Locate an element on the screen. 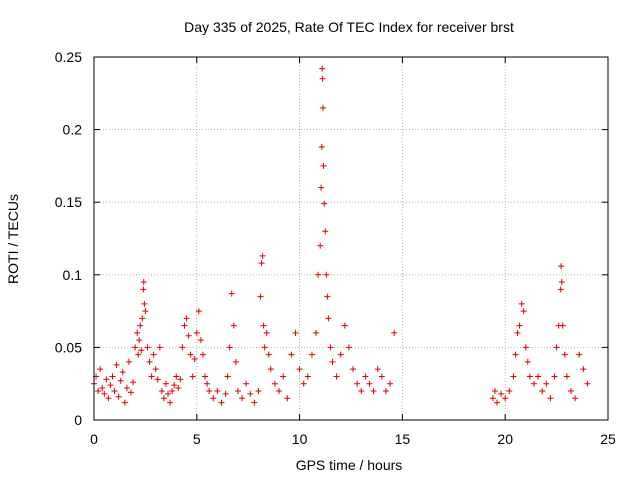  x-tick-label: 10 is located at coordinates (300, 439).